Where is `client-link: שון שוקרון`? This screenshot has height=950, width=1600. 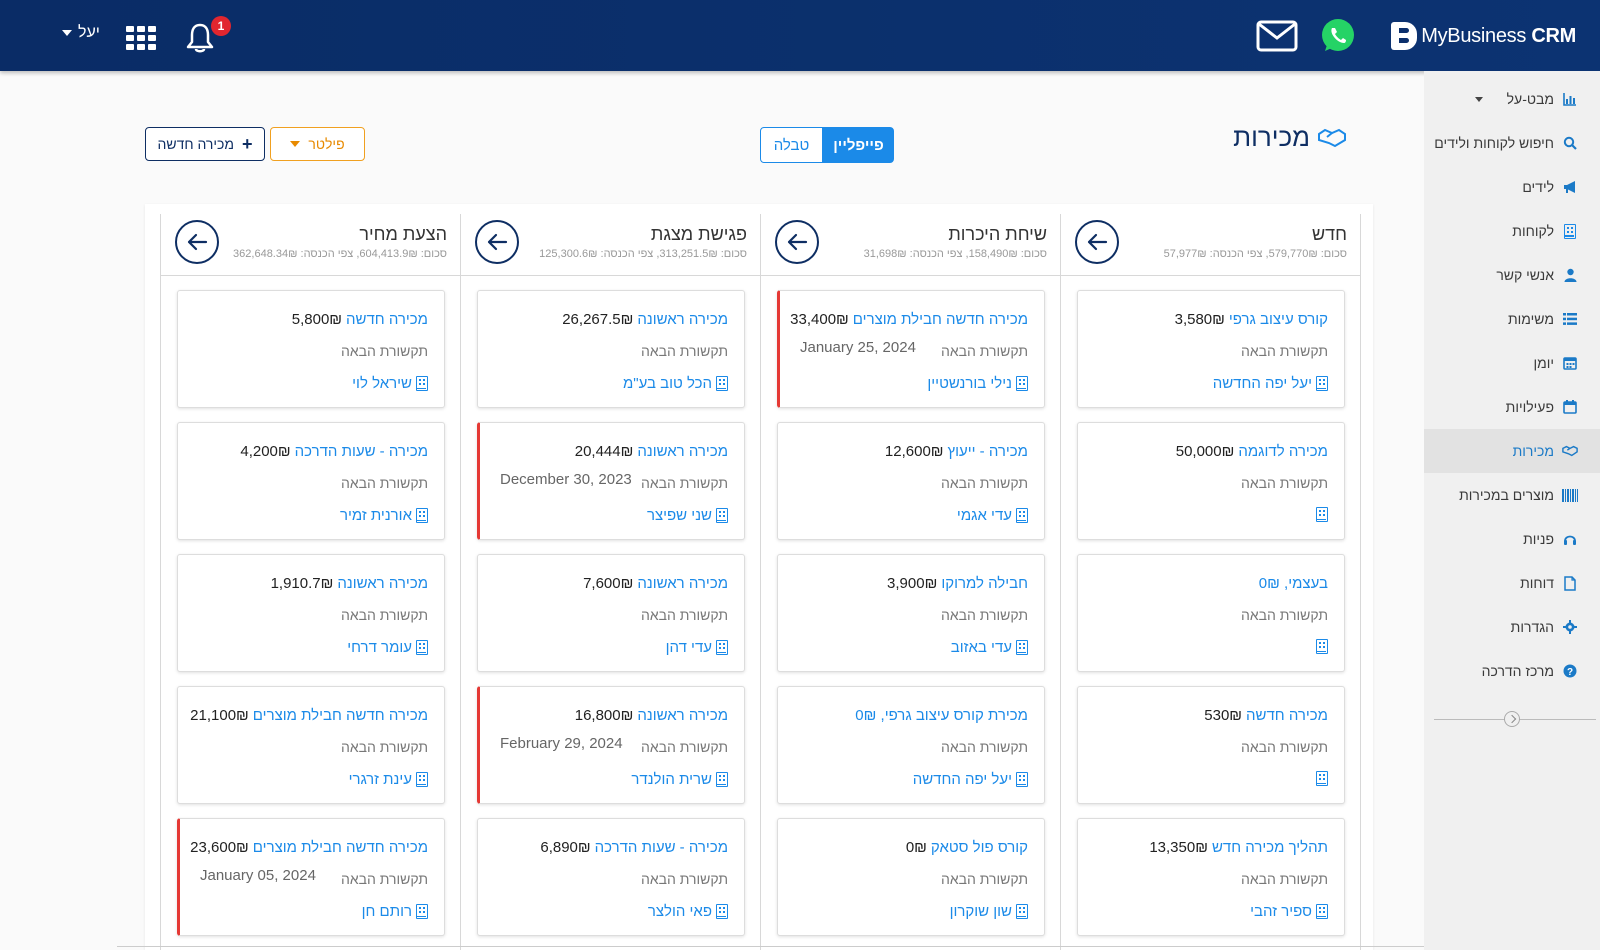 client-link: שון שוקרון is located at coordinates (989, 911).